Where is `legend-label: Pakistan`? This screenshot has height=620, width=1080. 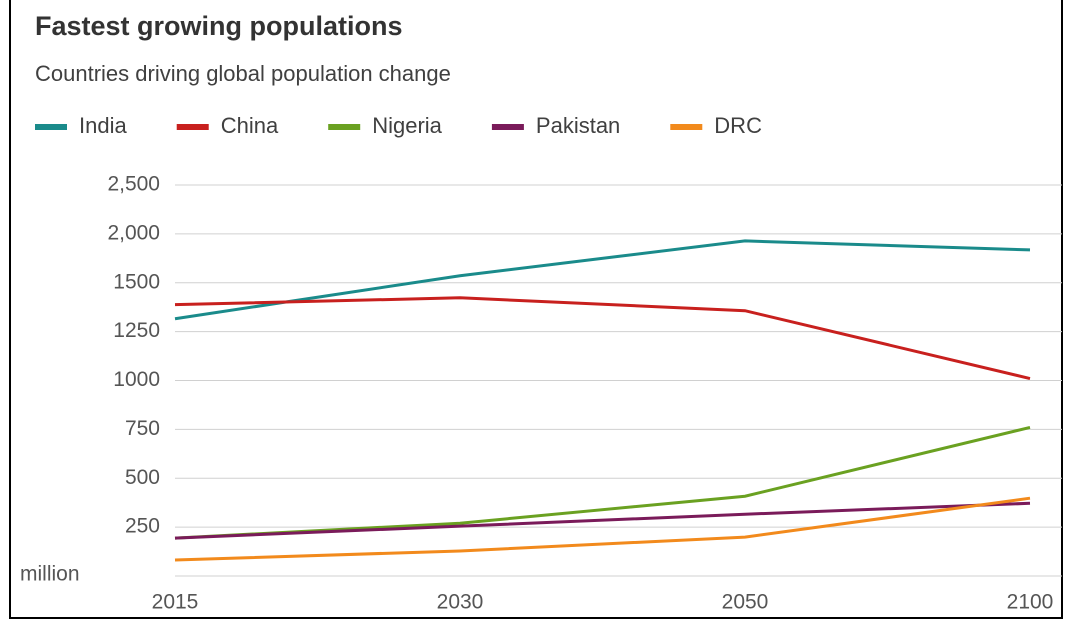 legend-label: Pakistan is located at coordinates (578, 125).